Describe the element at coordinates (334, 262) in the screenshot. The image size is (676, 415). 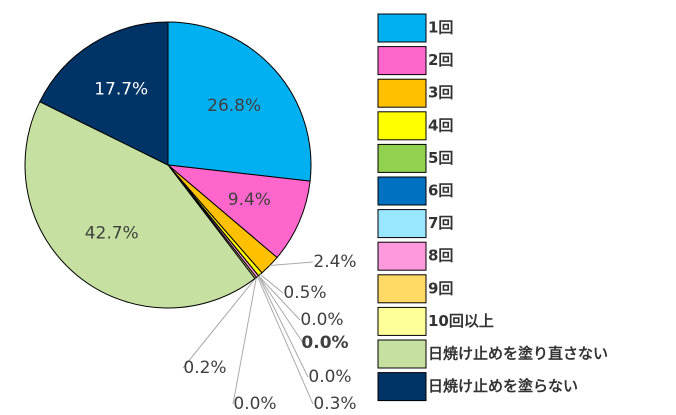
I see `value-label: 2.4%` at that location.